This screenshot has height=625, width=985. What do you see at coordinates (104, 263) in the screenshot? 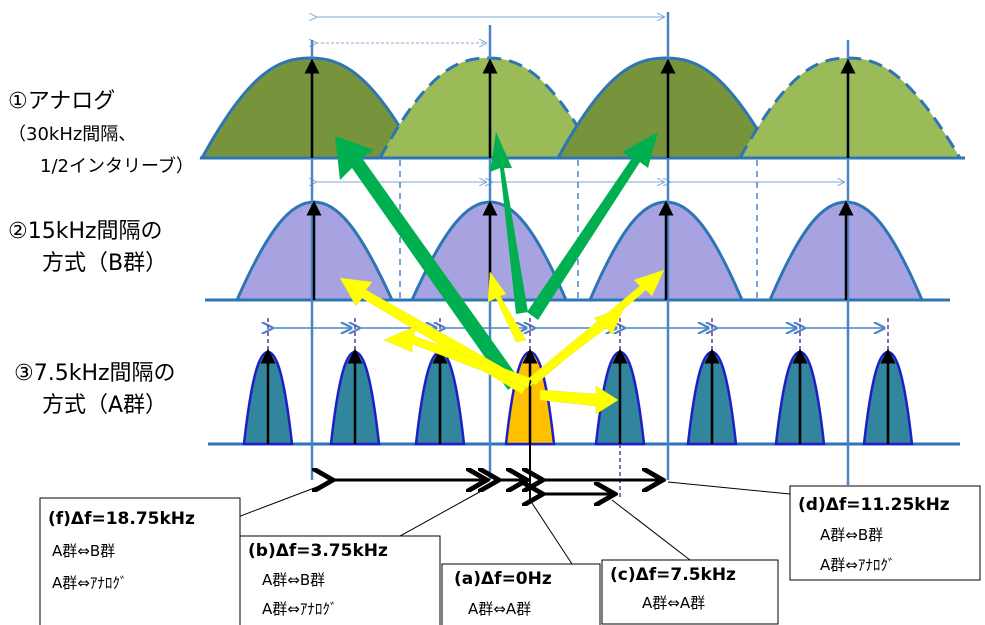
I see `b-label-line2: 方式（B群）` at bounding box center [104, 263].